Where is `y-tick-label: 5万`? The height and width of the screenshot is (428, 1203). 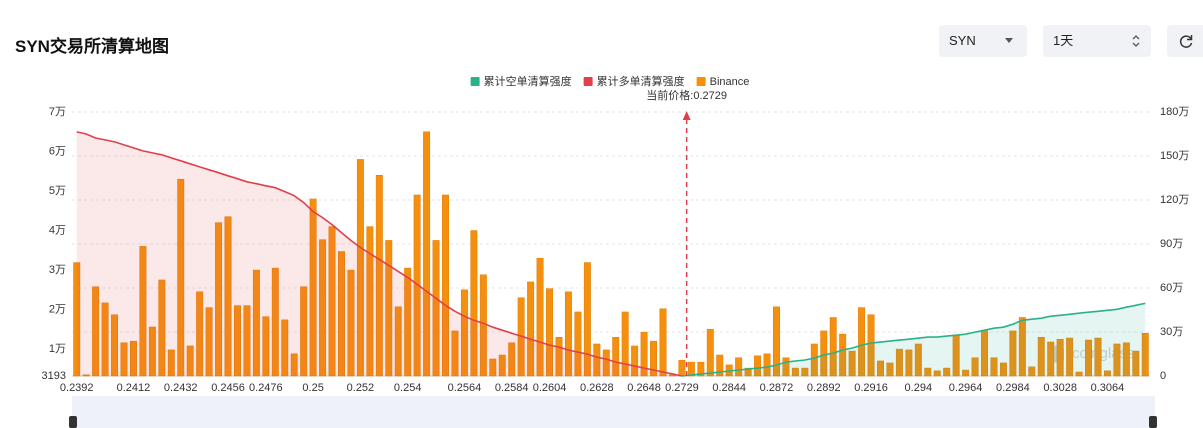
y-tick-label: 5万 is located at coordinates (57, 191).